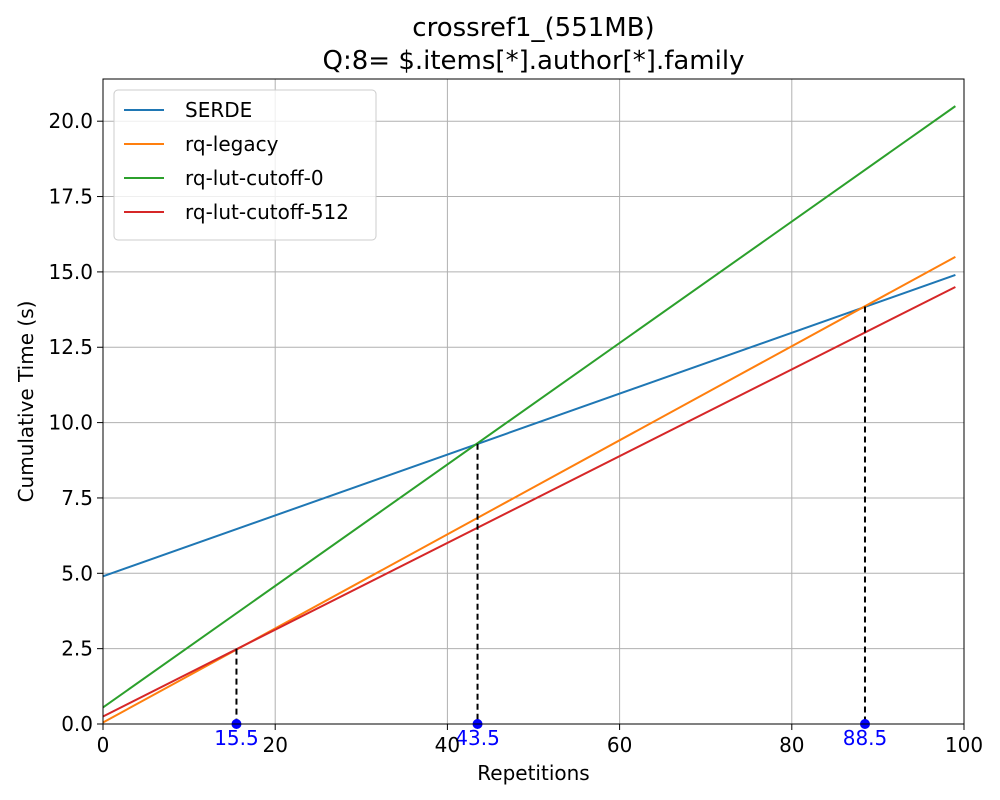 The width and height of the screenshot is (1000, 800). I want to click on x-tick-label: 20, so click(274, 745).